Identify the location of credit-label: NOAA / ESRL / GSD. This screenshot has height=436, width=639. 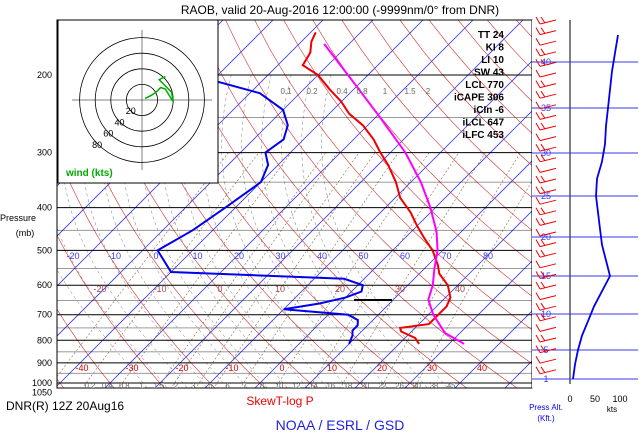
(340, 425).